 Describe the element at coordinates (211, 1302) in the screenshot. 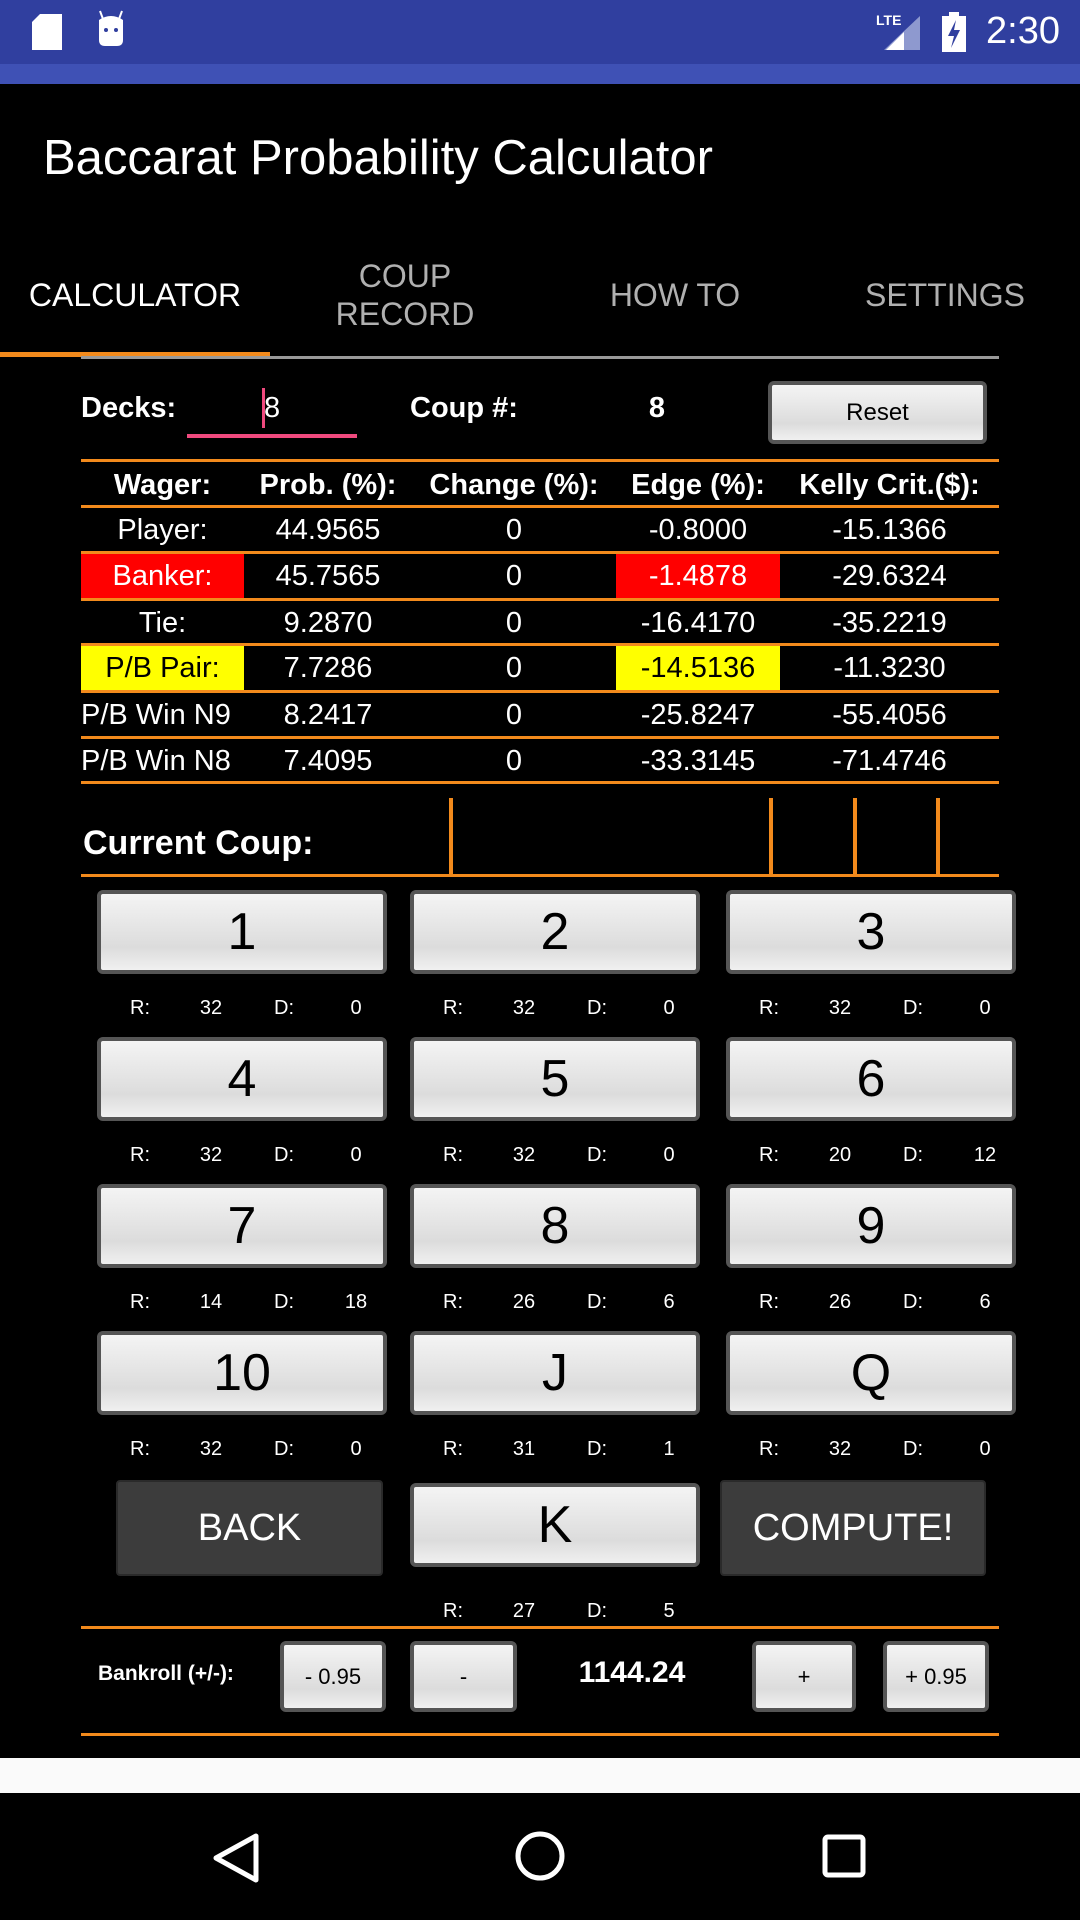

I see `remaining-count: 14` at that location.